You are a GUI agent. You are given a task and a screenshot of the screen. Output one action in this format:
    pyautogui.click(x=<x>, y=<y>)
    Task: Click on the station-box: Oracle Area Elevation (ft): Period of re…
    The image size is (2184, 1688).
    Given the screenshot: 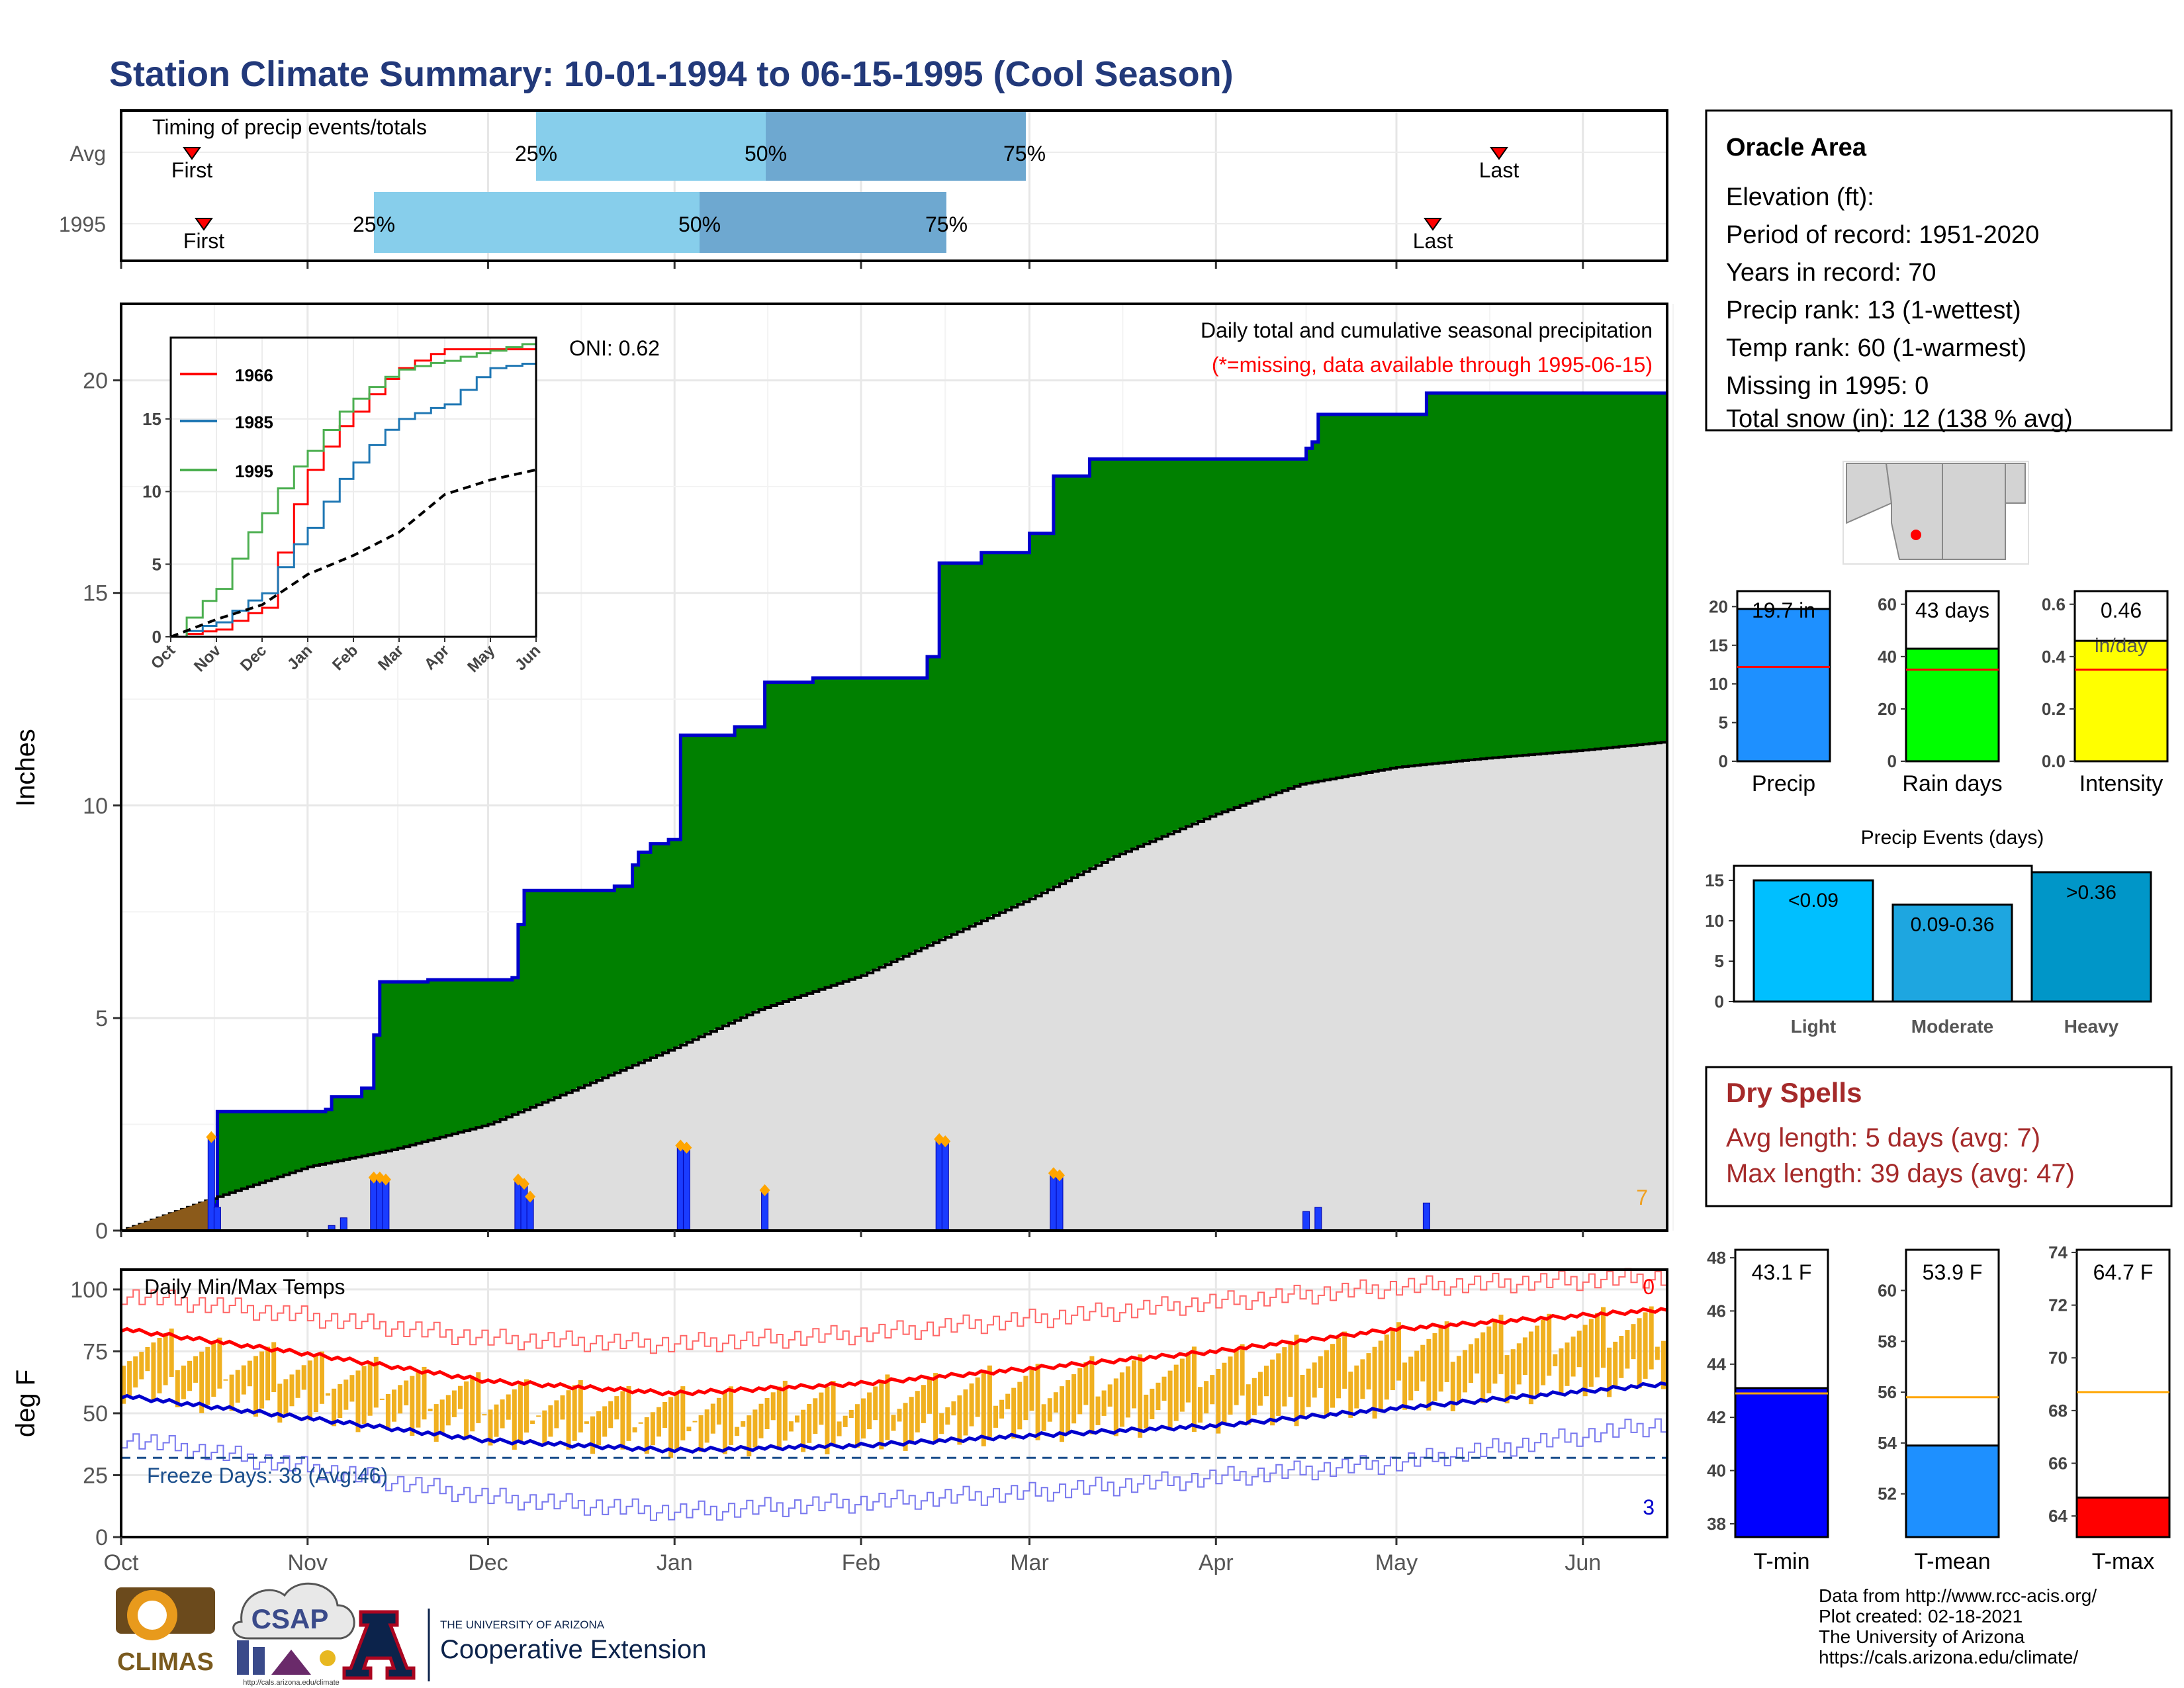 What is the action you would take?
    pyautogui.click(x=1939, y=271)
    